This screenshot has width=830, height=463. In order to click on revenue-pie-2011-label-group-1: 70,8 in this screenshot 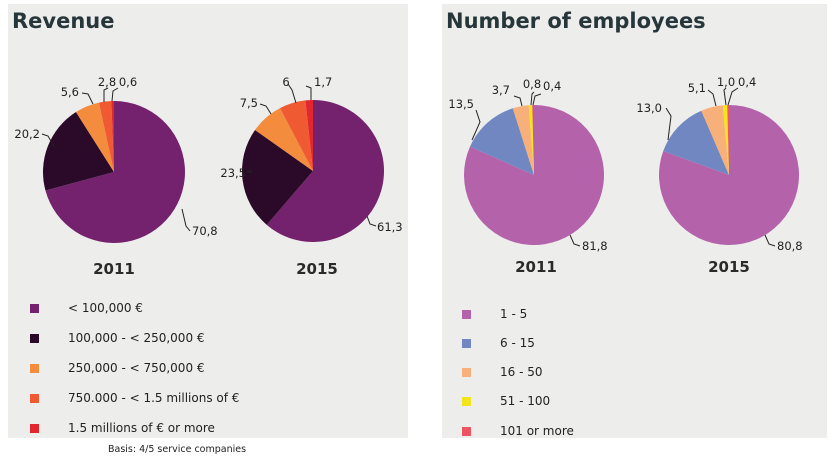, I will do `click(199, 223)`.